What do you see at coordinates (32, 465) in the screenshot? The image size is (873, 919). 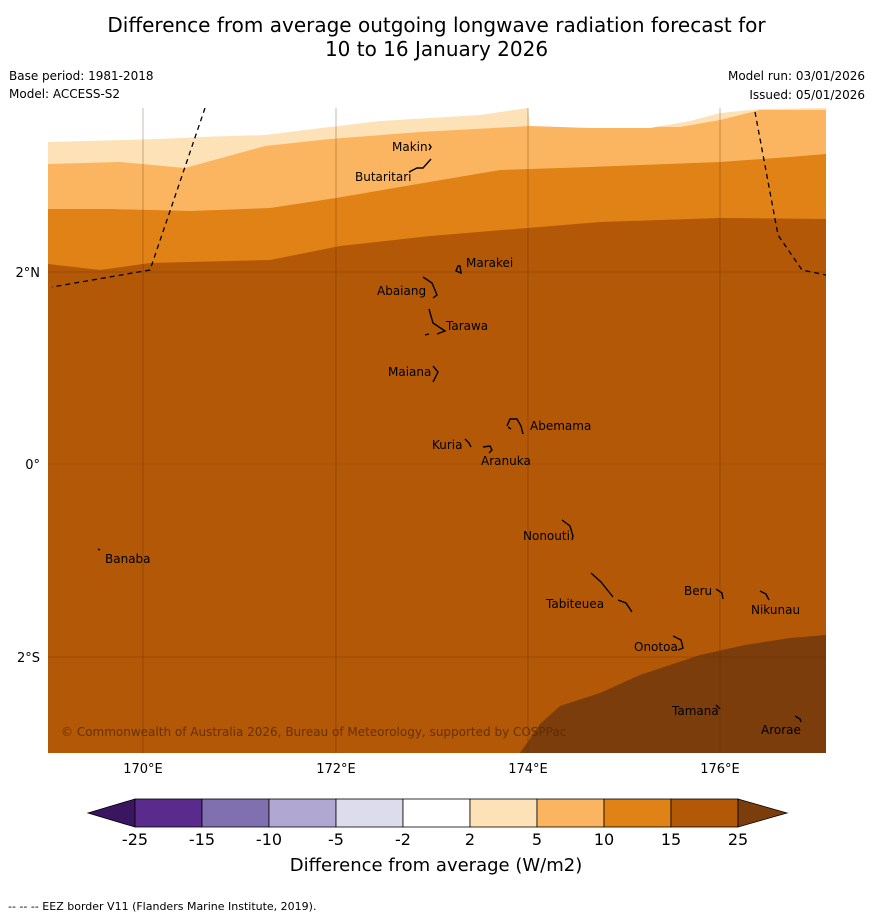 I see `lat-label-0: 0°` at bounding box center [32, 465].